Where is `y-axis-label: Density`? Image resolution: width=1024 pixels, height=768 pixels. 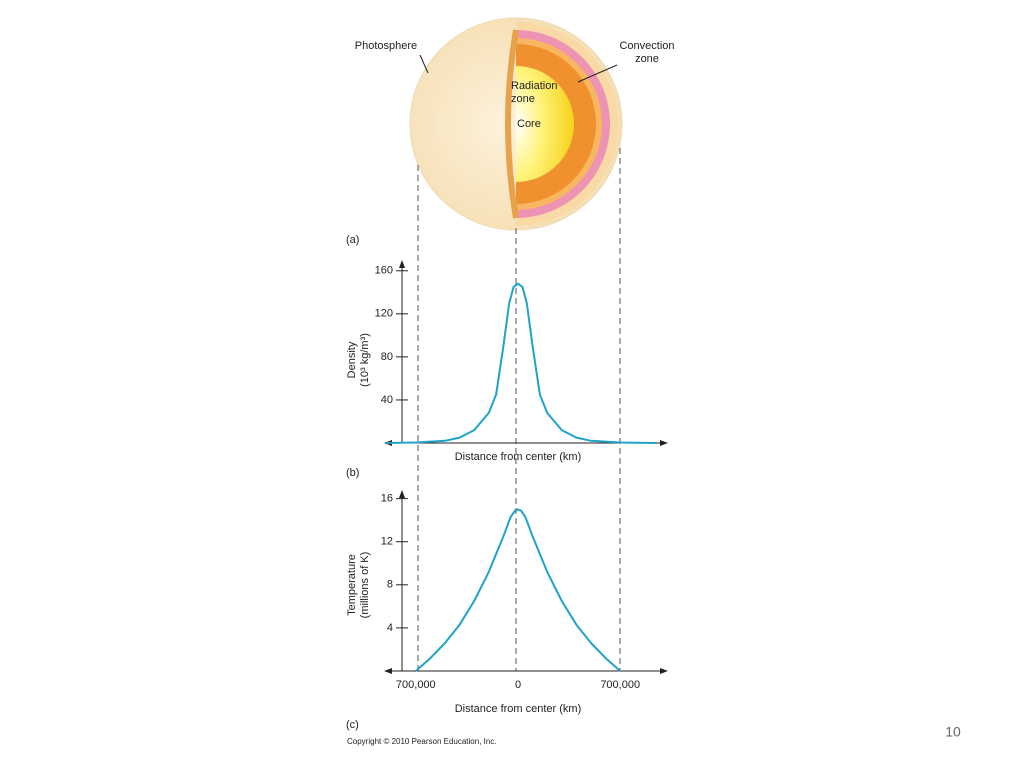 y-axis-label: Density is located at coordinates (352, 359).